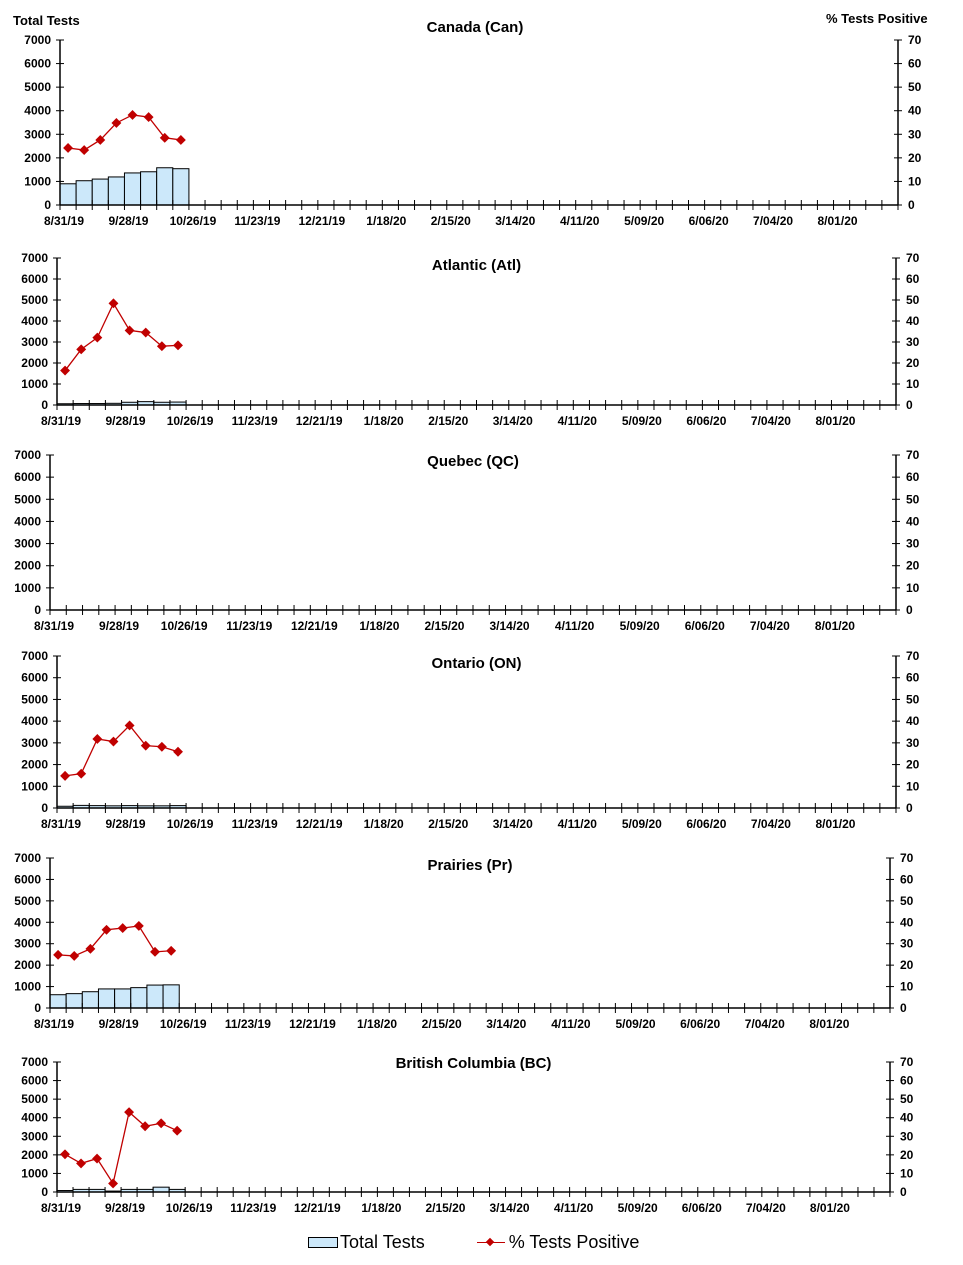  I want to click on x-tick-label: 9/28/19, so click(125, 1208).